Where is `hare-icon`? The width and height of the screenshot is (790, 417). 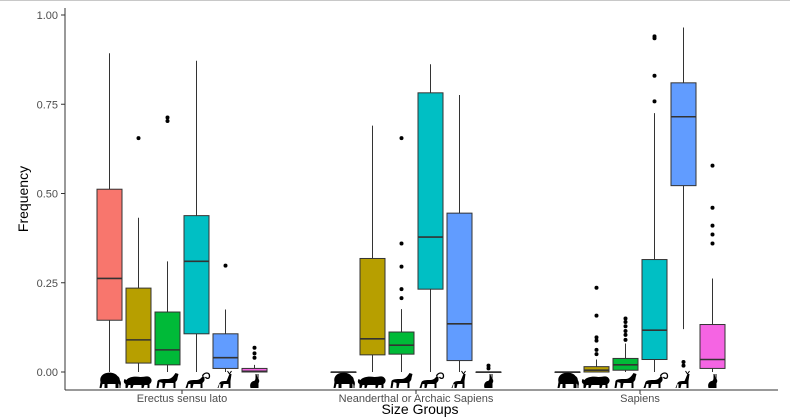 hare-icon is located at coordinates (713, 381).